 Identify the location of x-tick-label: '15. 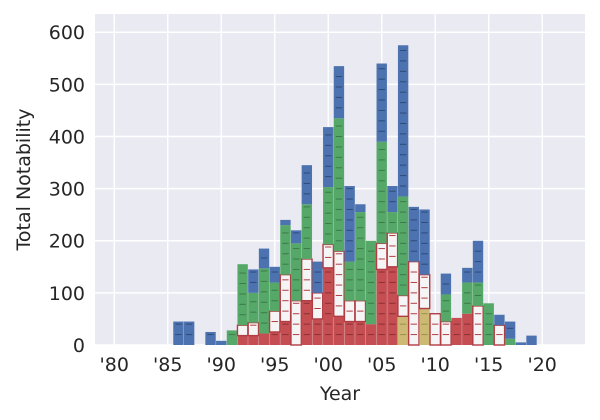
(488, 365).